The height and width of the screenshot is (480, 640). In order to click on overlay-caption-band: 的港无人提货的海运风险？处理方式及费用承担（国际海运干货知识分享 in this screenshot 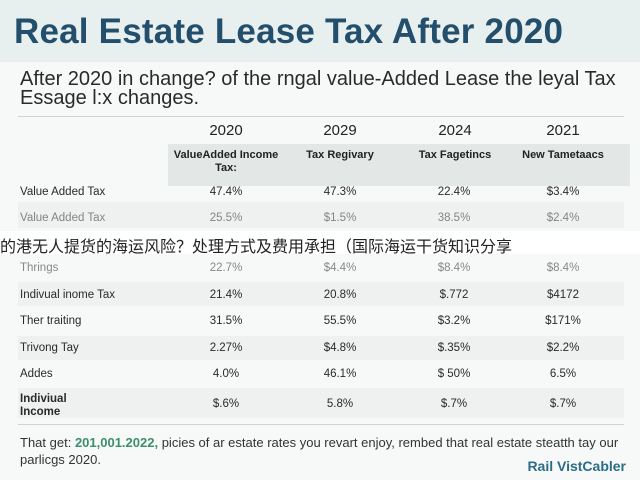, I will do `click(320, 243)`.